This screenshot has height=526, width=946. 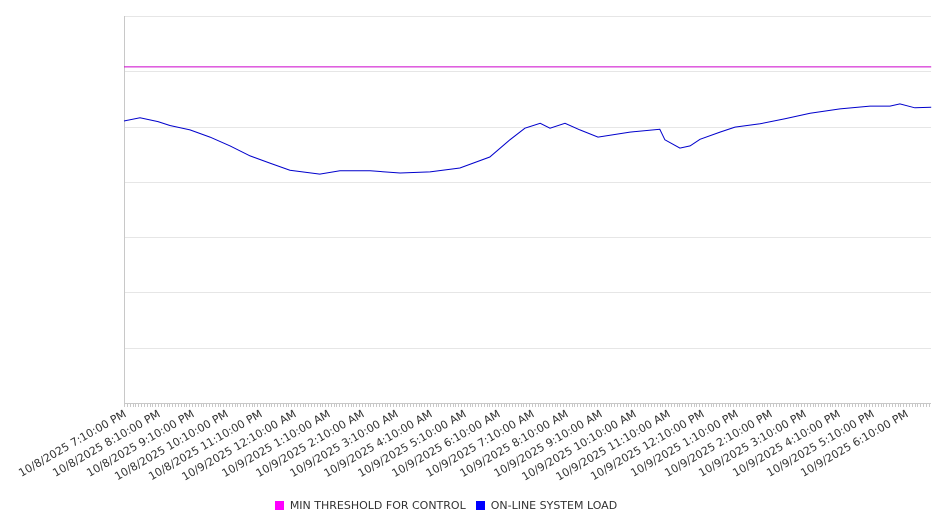 I want to click on legend-label-threshold: MIN THRESHOLD FOR CONTROL, so click(x=377, y=505).